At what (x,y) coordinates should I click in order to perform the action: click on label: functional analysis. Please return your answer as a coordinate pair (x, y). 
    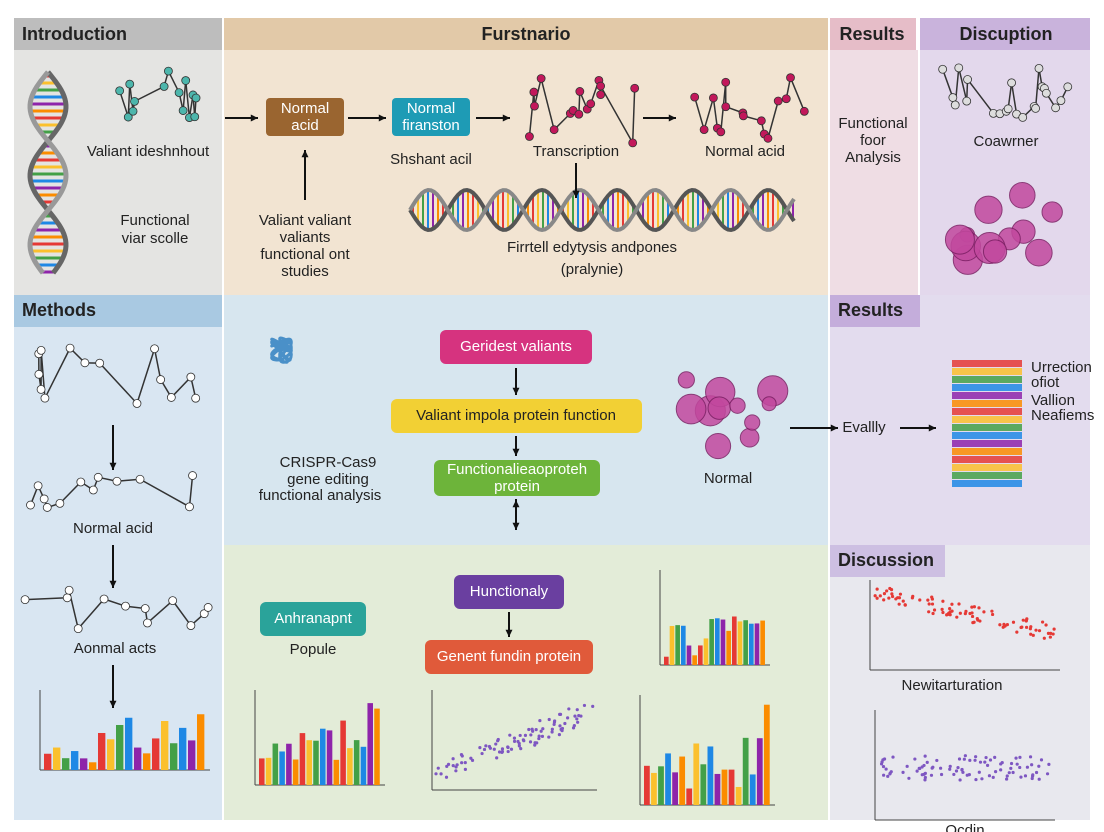
    Looking at the image, I should click on (320, 495).